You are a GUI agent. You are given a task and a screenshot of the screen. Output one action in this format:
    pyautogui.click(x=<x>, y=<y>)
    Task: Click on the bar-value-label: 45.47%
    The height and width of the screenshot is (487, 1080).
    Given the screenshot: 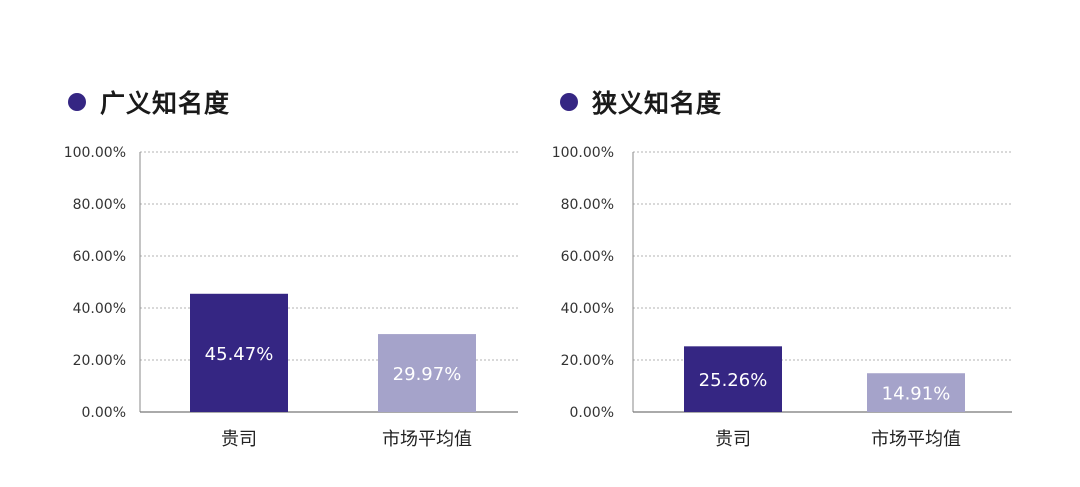 What is the action you would take?
    pyautogui.click(x=239, y=354)
    